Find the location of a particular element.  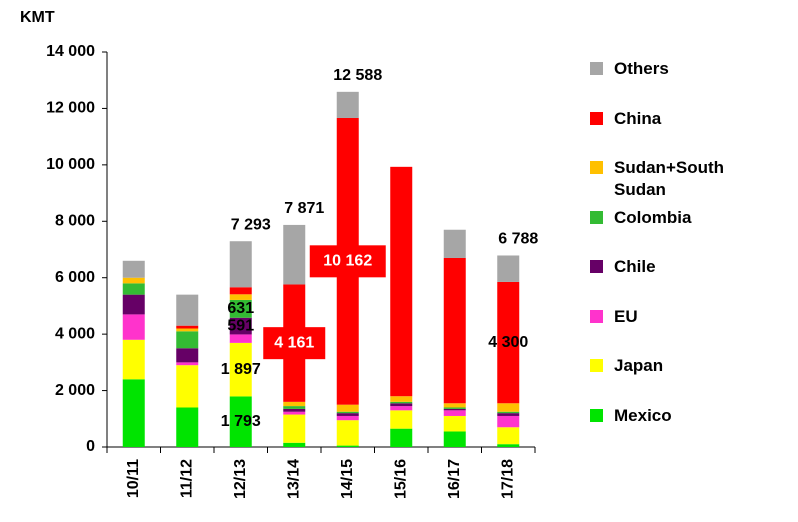

legend-entry: Chile is located at coordinates (690, 281).